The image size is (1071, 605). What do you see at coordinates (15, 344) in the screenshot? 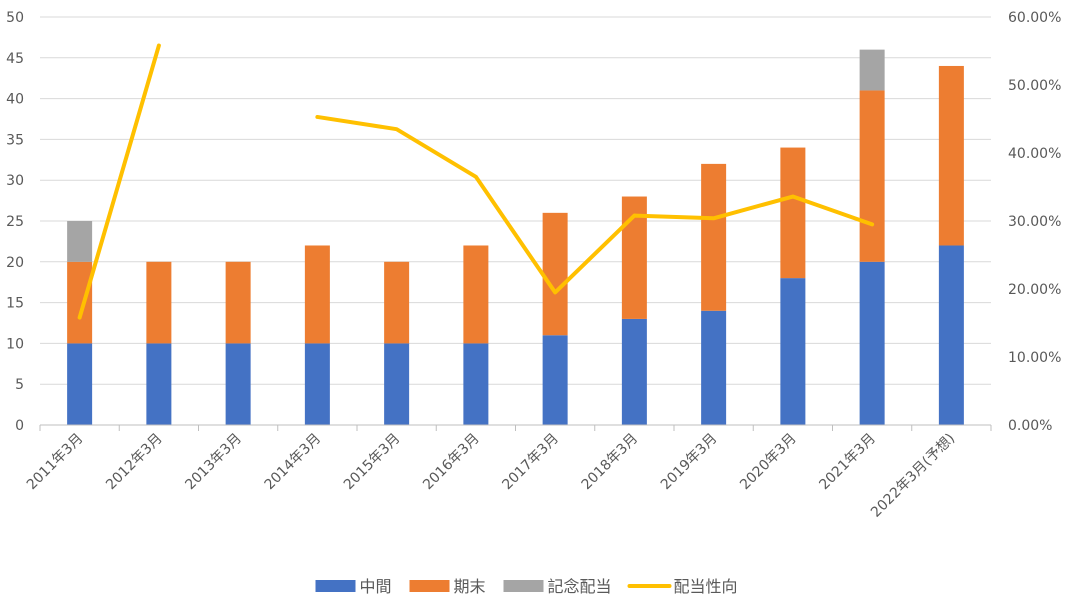
I see `y-left-tick-label: 10` at bounding box center [15, 344].